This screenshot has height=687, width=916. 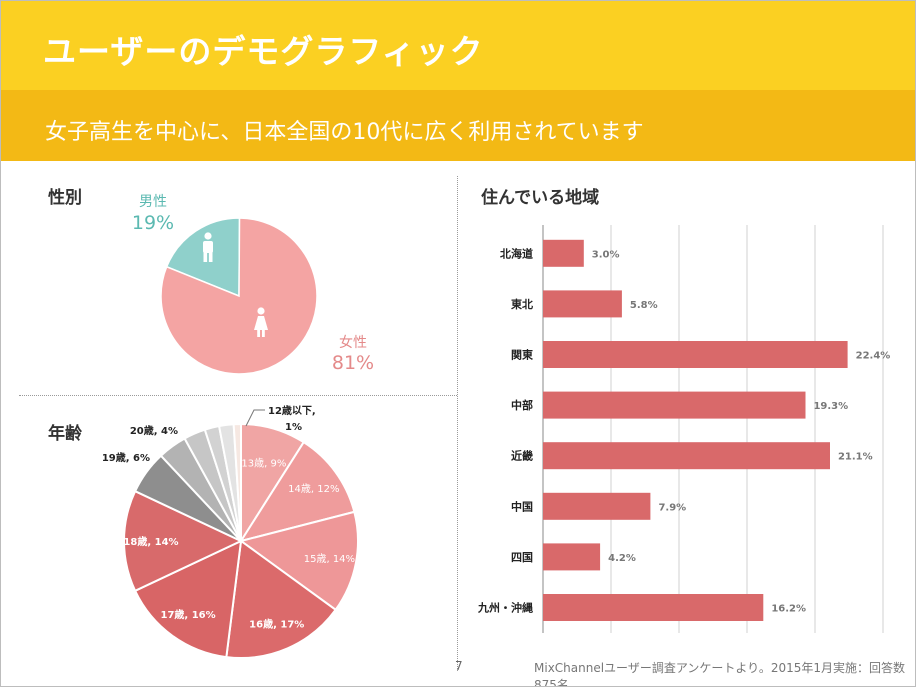 What do you see at coordinates (150, 541) in the screenshot?
I see `age-label-5: 18歳, 14%` at bounding box center [150, 541].